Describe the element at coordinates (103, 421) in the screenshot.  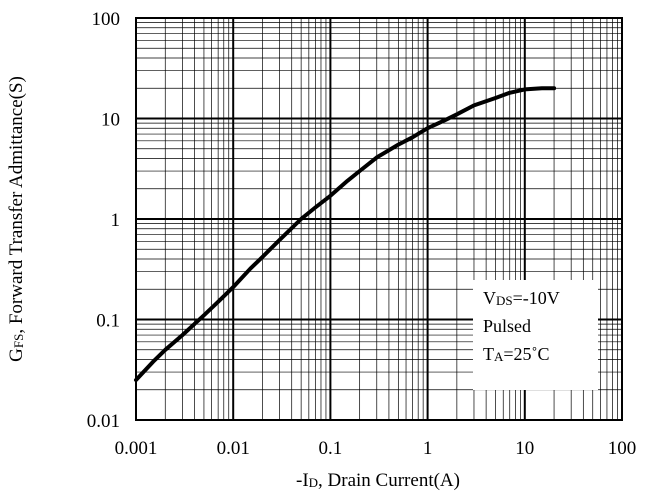
I see `y-tick-label: 0.01` at that location.